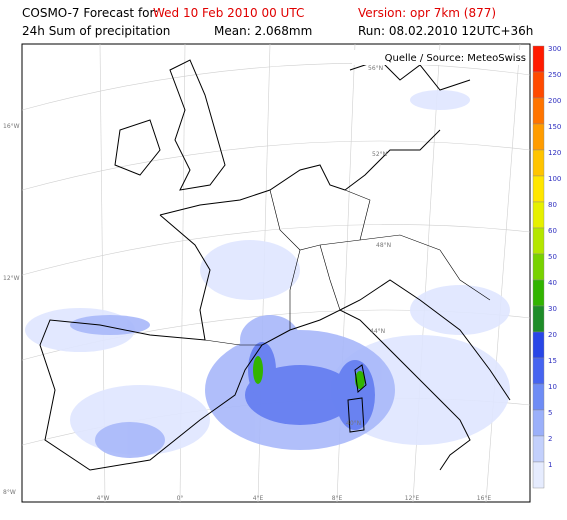 The width and height of the screenshot is (567, 520). What do you see at coordinates (552, 335) in the screenshot?
I see `colorbar-label: 20` at bounding box center [552, 335].